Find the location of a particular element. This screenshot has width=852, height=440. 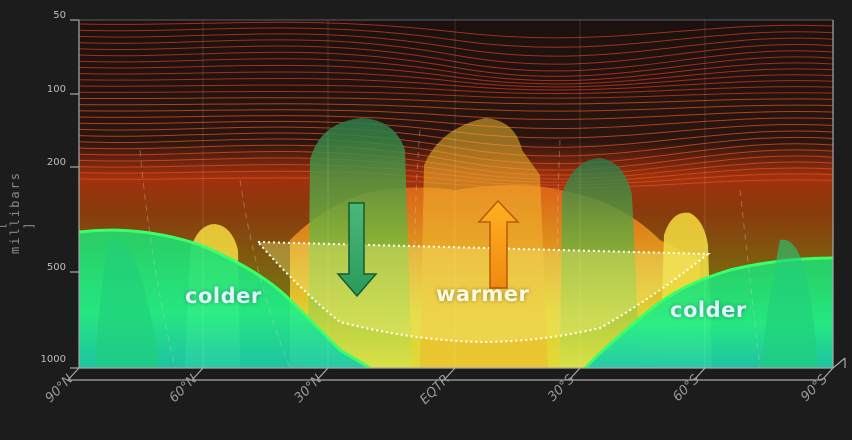

sinking-air-arrow is located at coordinates (357, 250).